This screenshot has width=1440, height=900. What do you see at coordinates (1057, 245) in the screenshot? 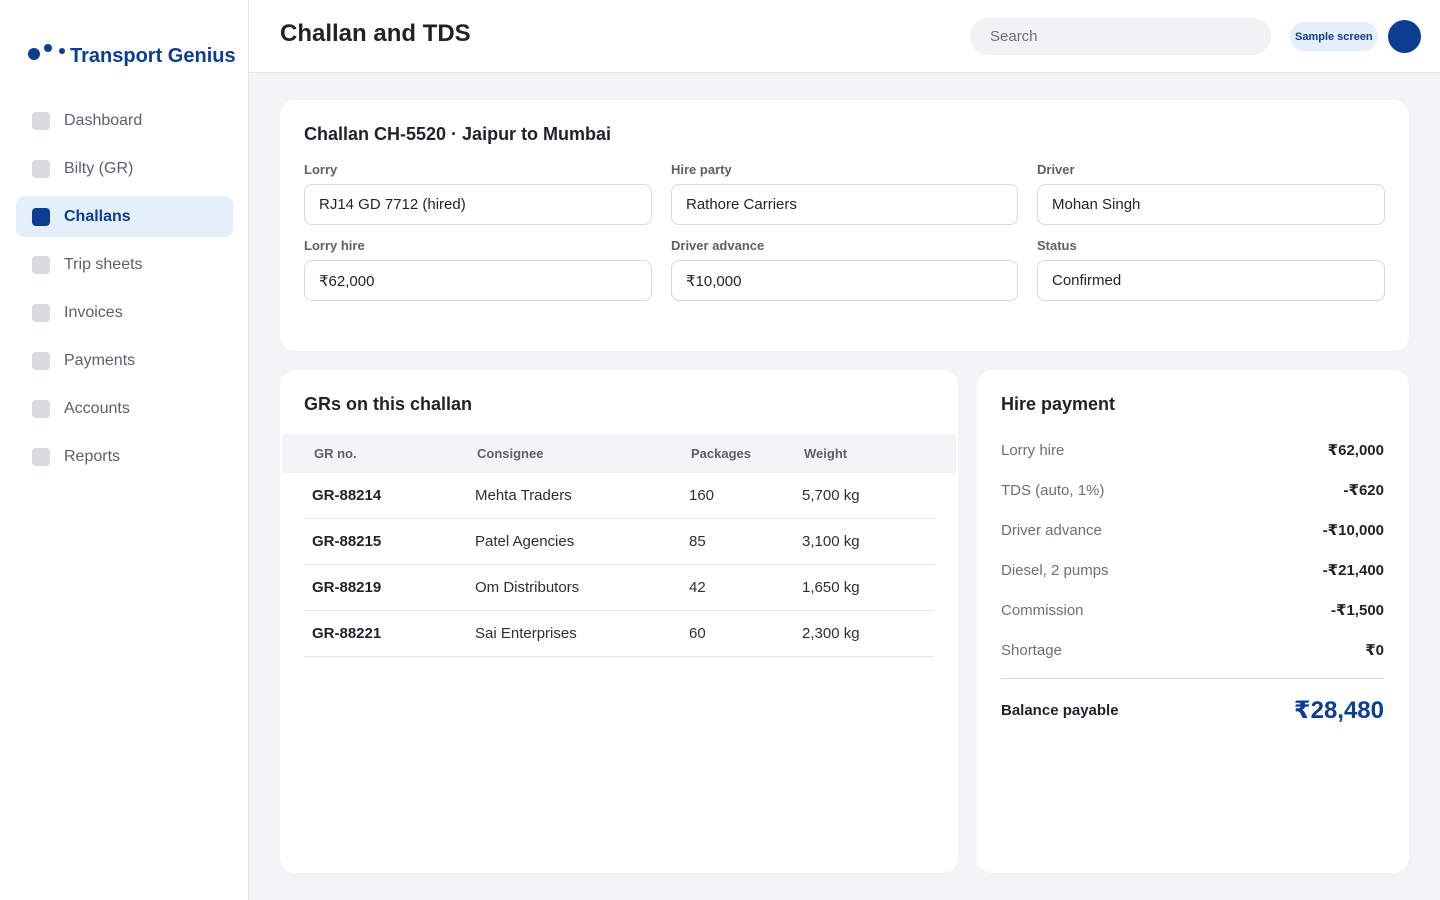
I see `status-label: Status` at bounding box center [1057, 245].